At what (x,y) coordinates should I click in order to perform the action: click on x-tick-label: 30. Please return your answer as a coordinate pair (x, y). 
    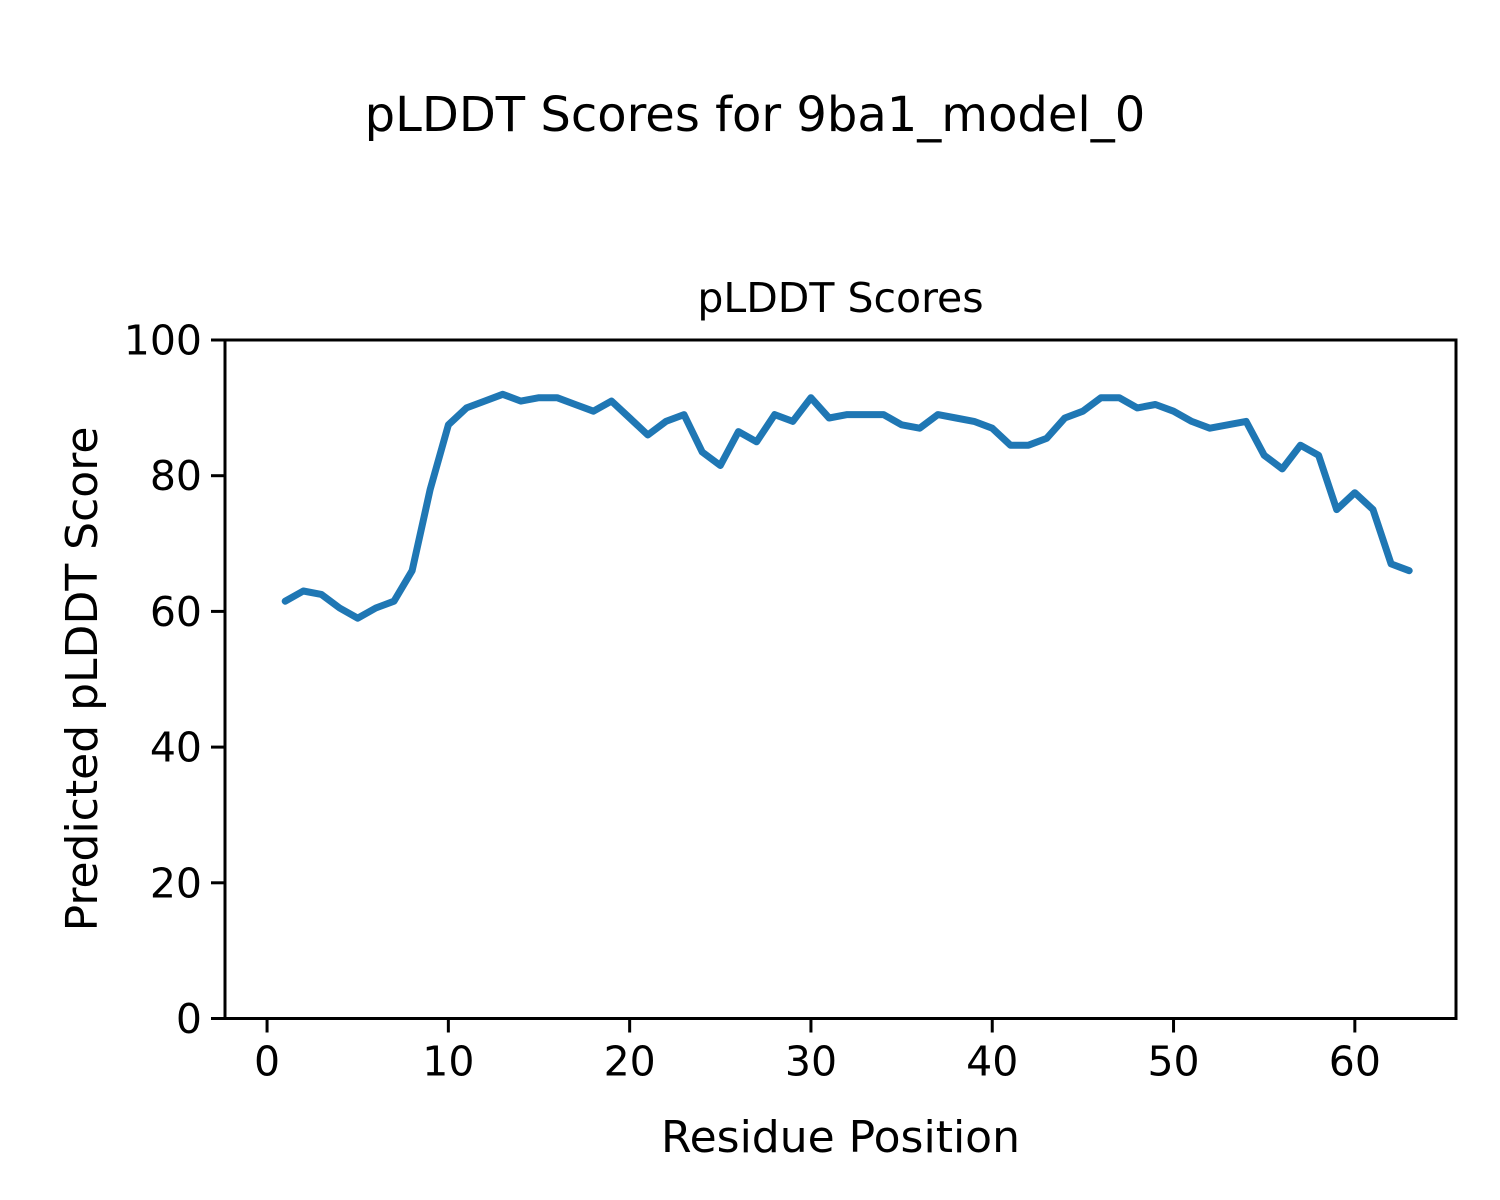
    Looking at the image, I should click on (811, 1062).